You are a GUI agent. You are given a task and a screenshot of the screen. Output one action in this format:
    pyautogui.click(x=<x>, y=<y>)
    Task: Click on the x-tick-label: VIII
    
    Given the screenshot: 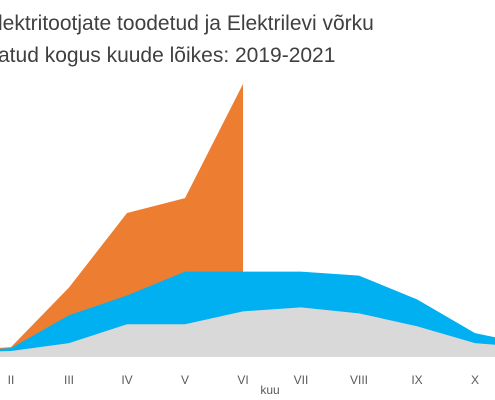 What is the action you would take?
    pyautogui.click(x=359, y=380)
    